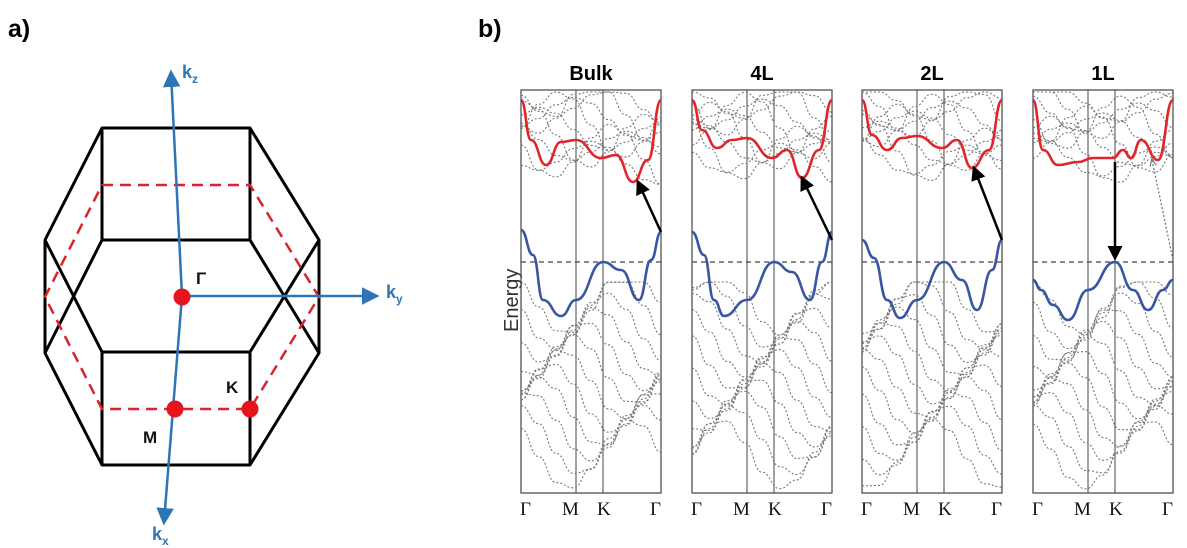 This screenshot has height=548, width=1187. I want to click on band-panel-bulk: Bulk Γ M K Γ, so click(591, 291).